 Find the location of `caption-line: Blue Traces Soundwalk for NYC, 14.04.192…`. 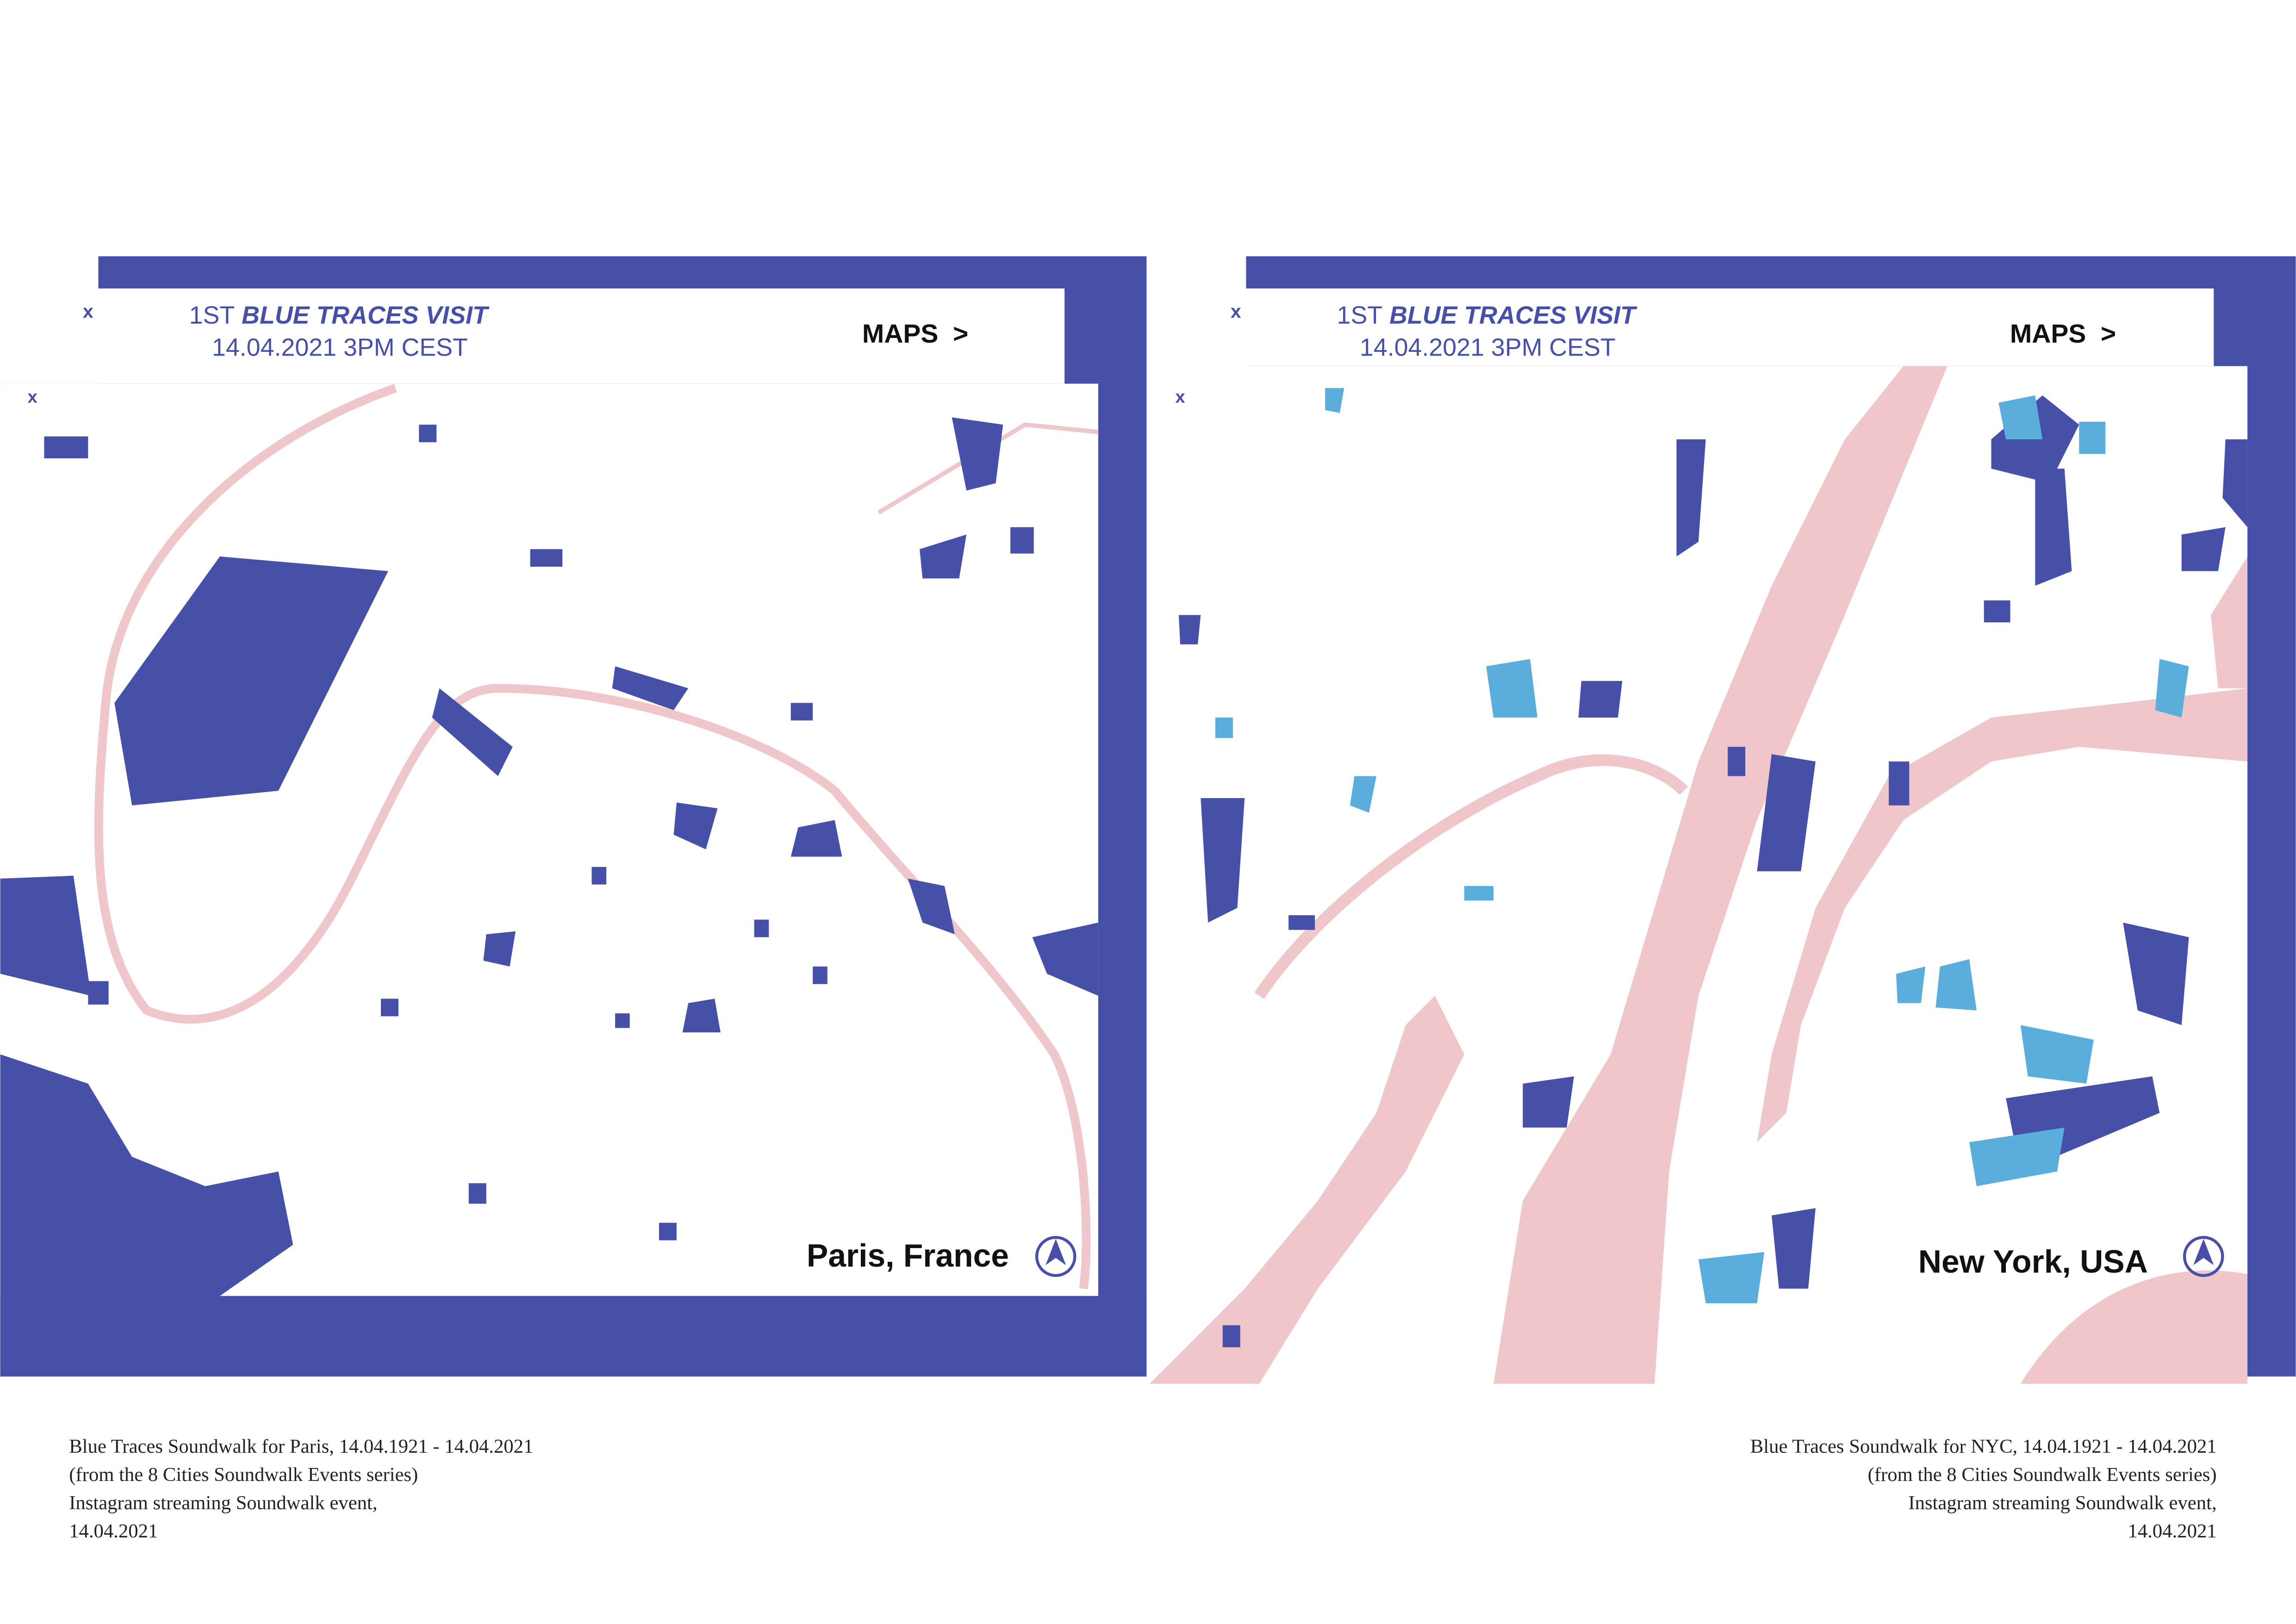

caption-line: Blue Traces Soundwalk for NYC, 14.04.192… is located at coordinates (1983, 1446).